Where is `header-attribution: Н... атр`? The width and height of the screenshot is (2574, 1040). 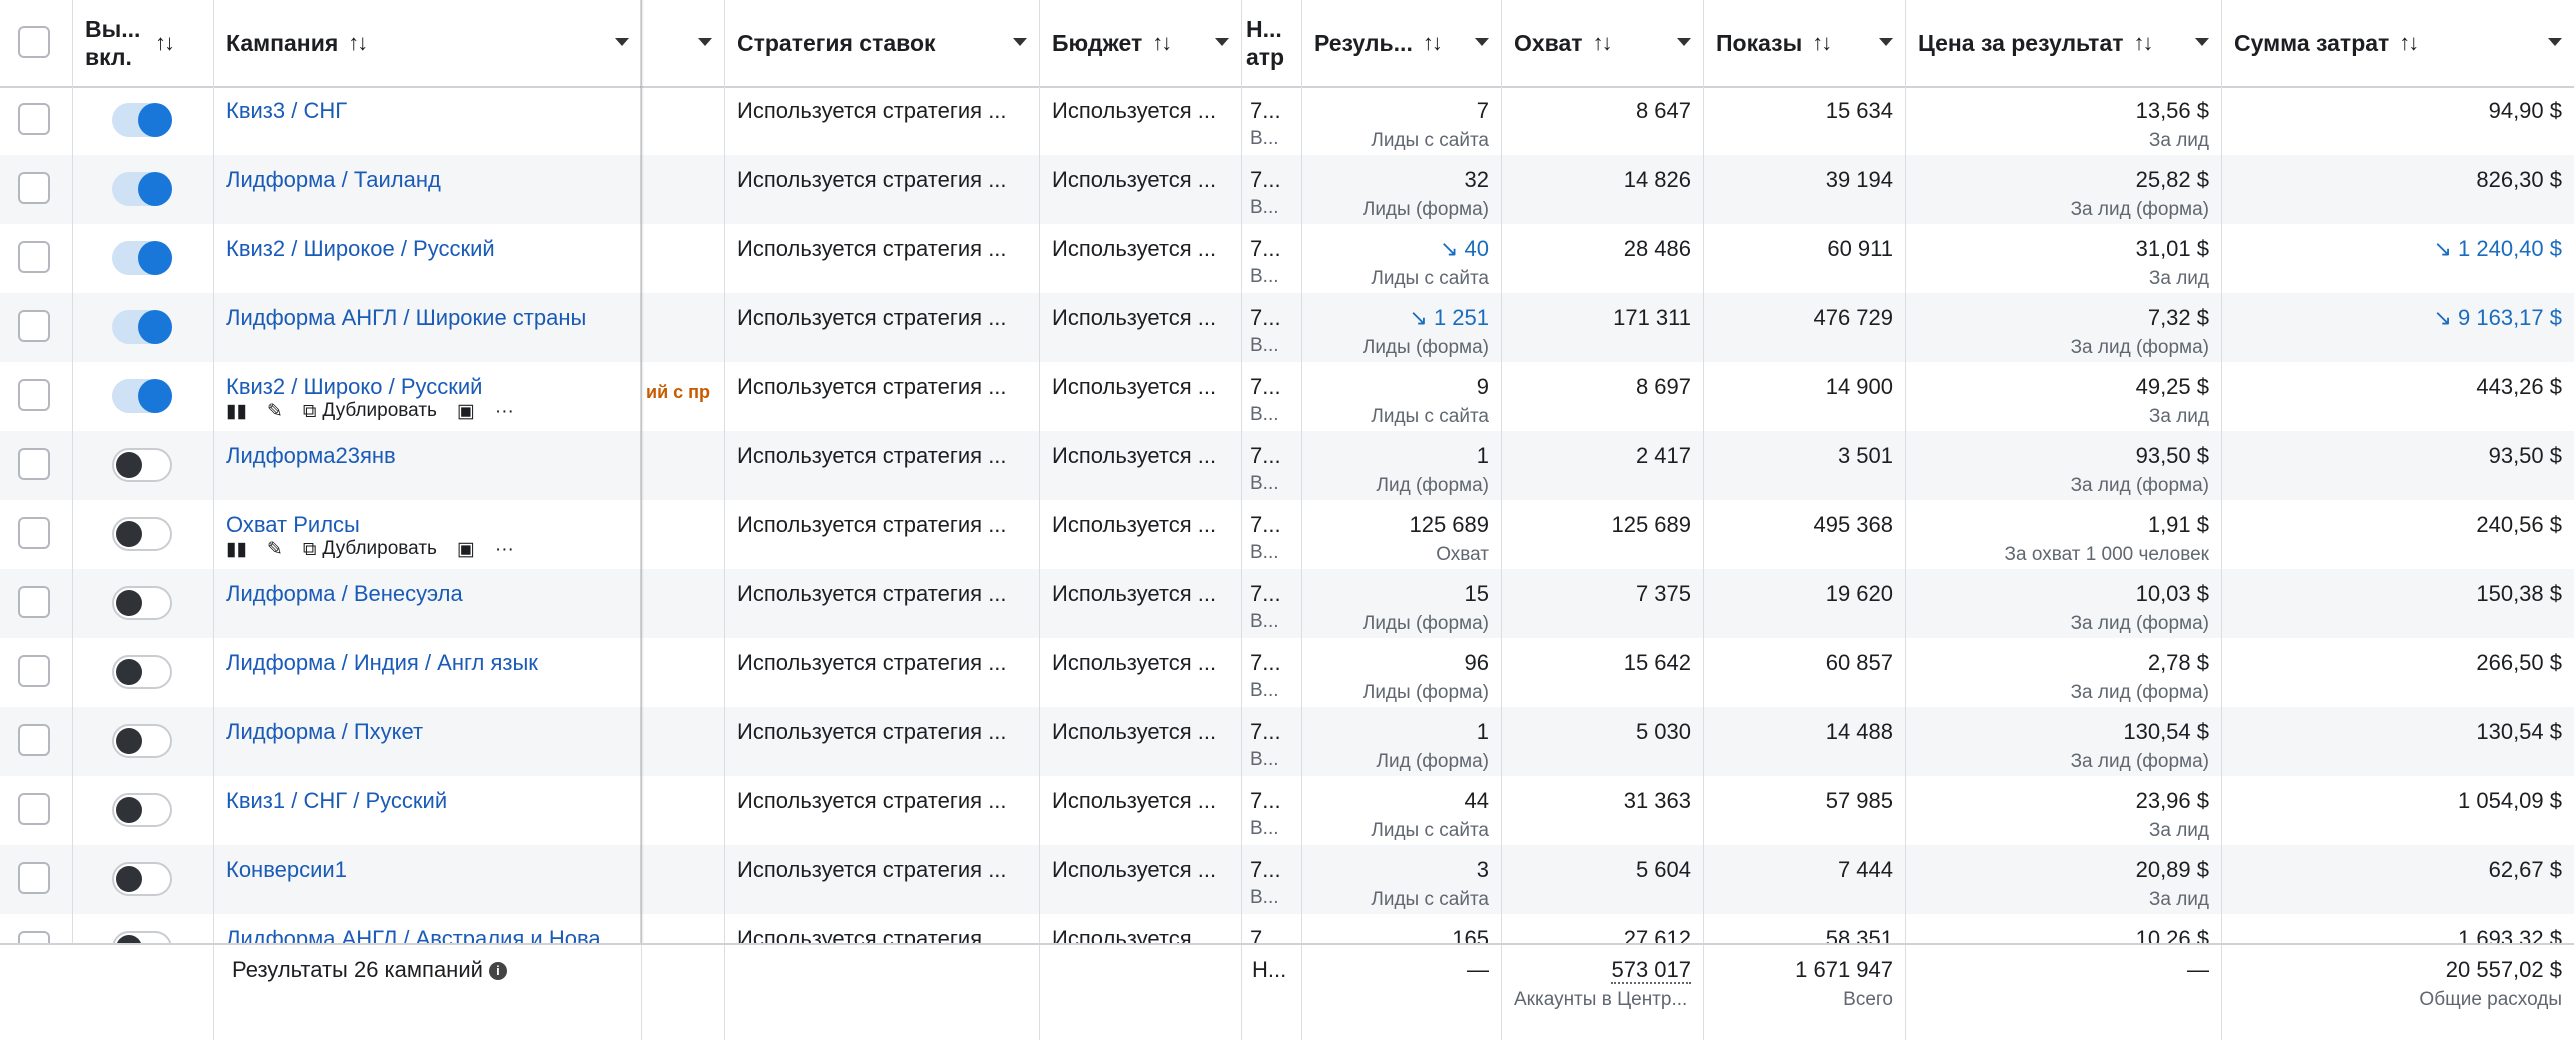
header-attribution: Н... атр is located at coordinates (1272, 43).